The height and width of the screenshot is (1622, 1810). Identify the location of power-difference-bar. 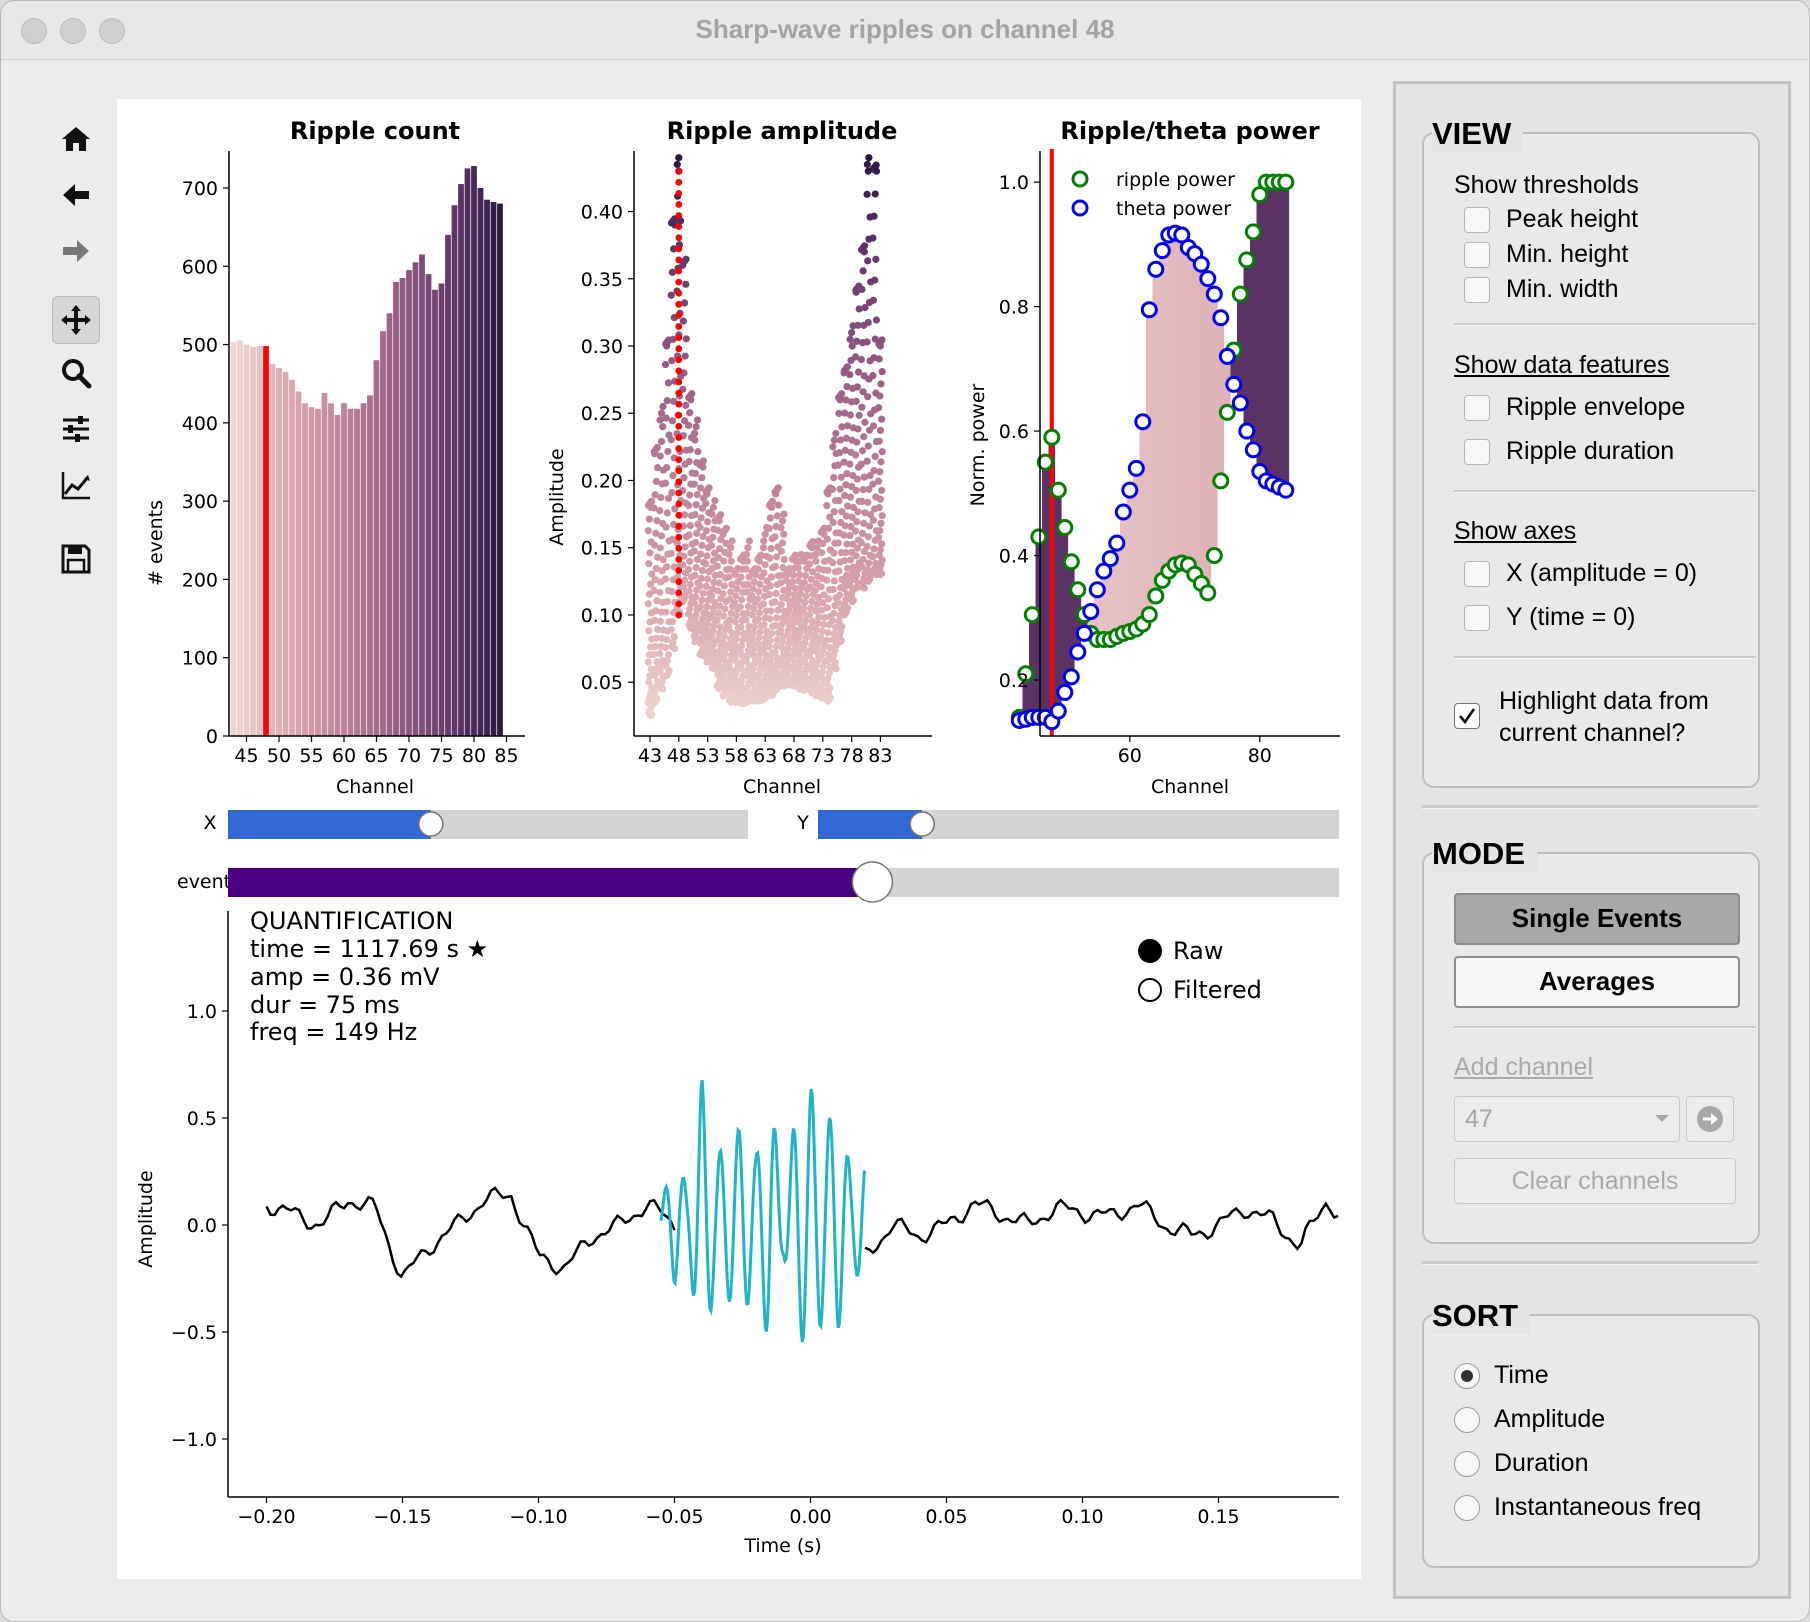
(1091, 622).